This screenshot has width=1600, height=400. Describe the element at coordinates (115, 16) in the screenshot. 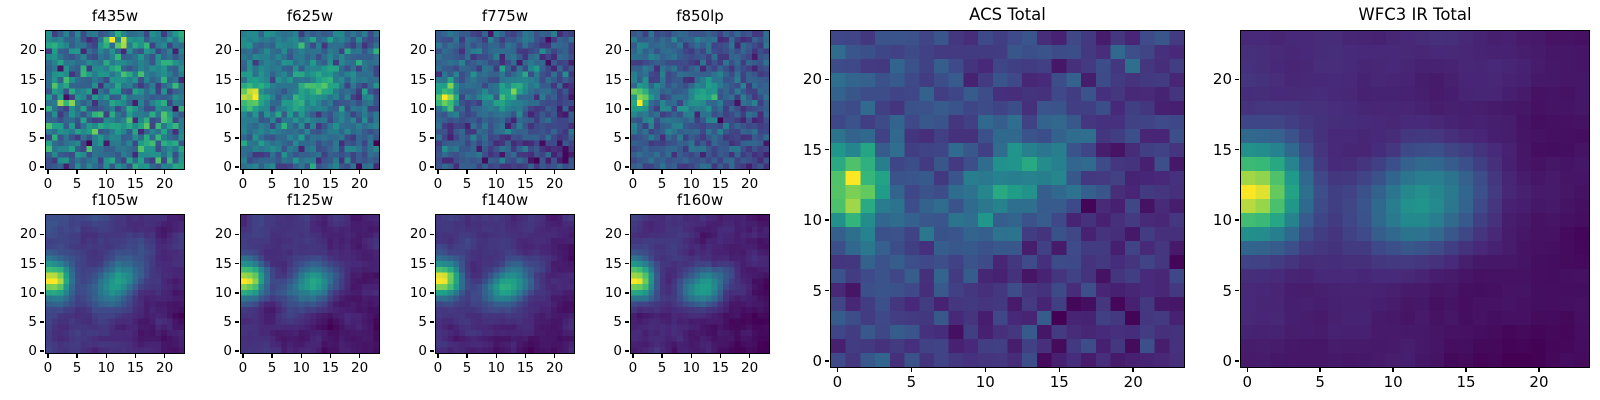

I see `panel-title-f435w: f435w` at that location.